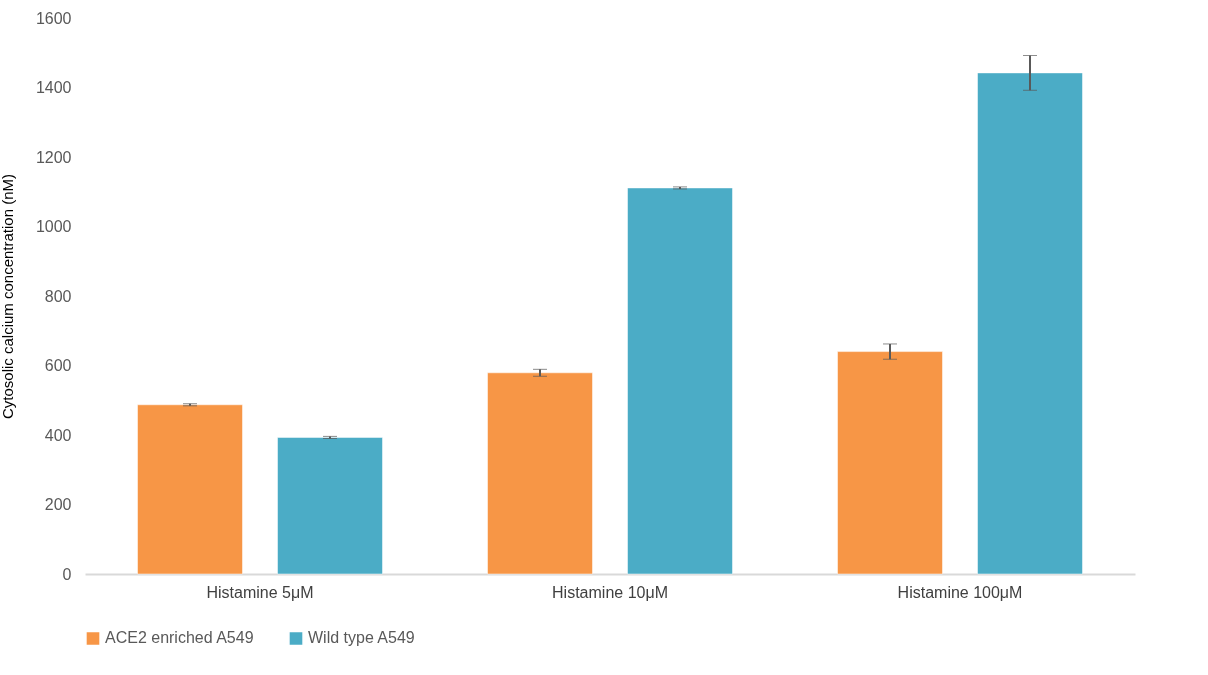  I want to click on x-tick-label: Histamine 10μM, so click(610, 592).